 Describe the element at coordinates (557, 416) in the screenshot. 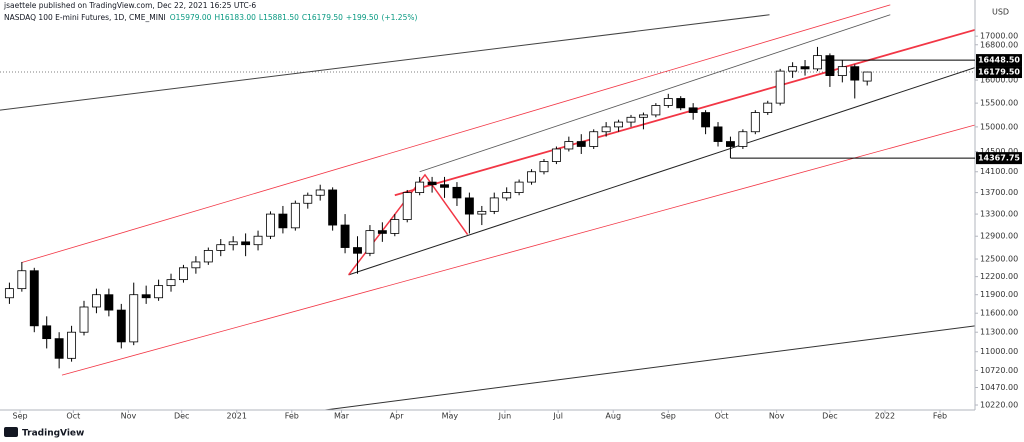

I see `x-tick-label: Jul` at that location.